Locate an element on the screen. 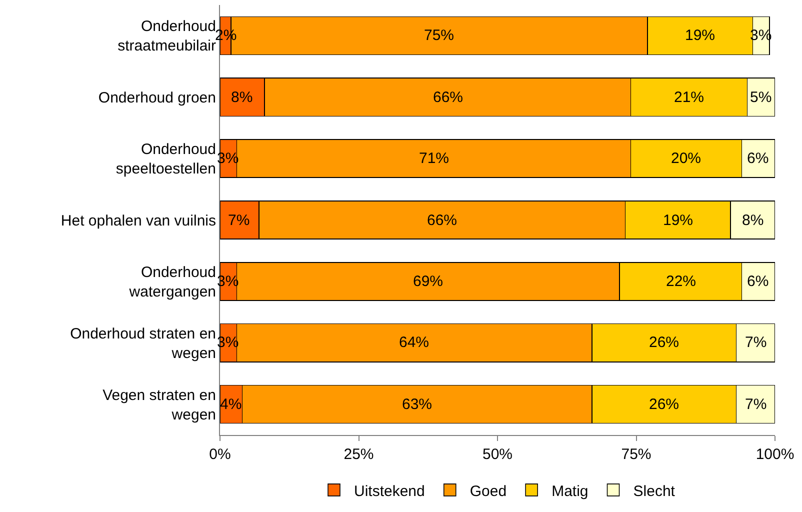 Image resolution: width=802 pixels, height=512 pixels. data-label: 64% is located at coordinates (414, 342).